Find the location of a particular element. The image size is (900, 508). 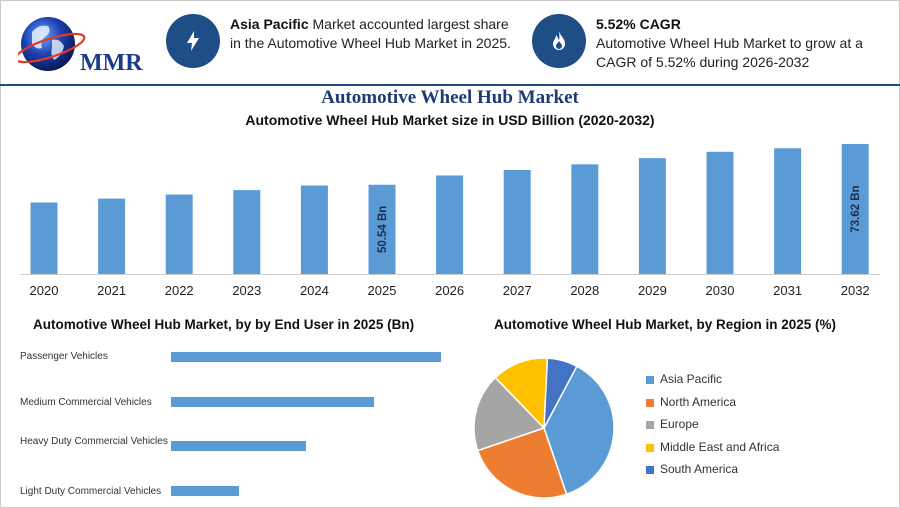

legend-label-middle-east-and-africa: Middle East and Africa is located at coordinates (720, 447).